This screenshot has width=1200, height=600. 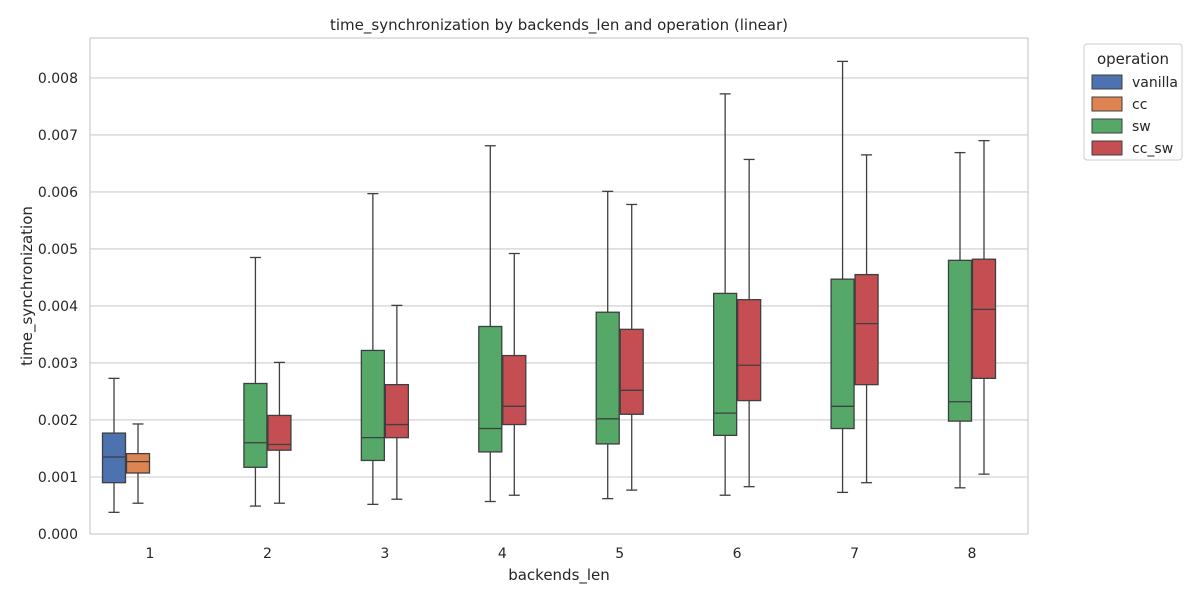 I want to click on y-tick-label: 0.004, so click(x=58, y=307).